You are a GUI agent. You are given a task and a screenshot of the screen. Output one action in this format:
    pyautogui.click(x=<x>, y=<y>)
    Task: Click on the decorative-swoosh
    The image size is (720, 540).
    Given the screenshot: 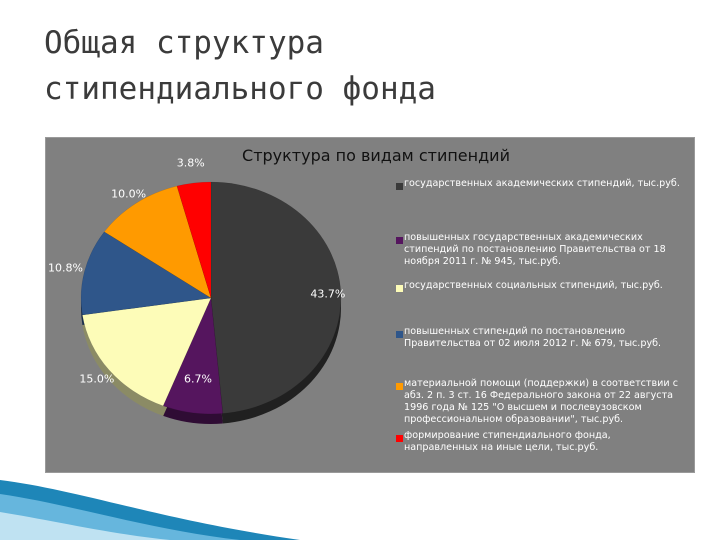 What is the action you would take?
    pyautogui.click(x=150, y=510)
    